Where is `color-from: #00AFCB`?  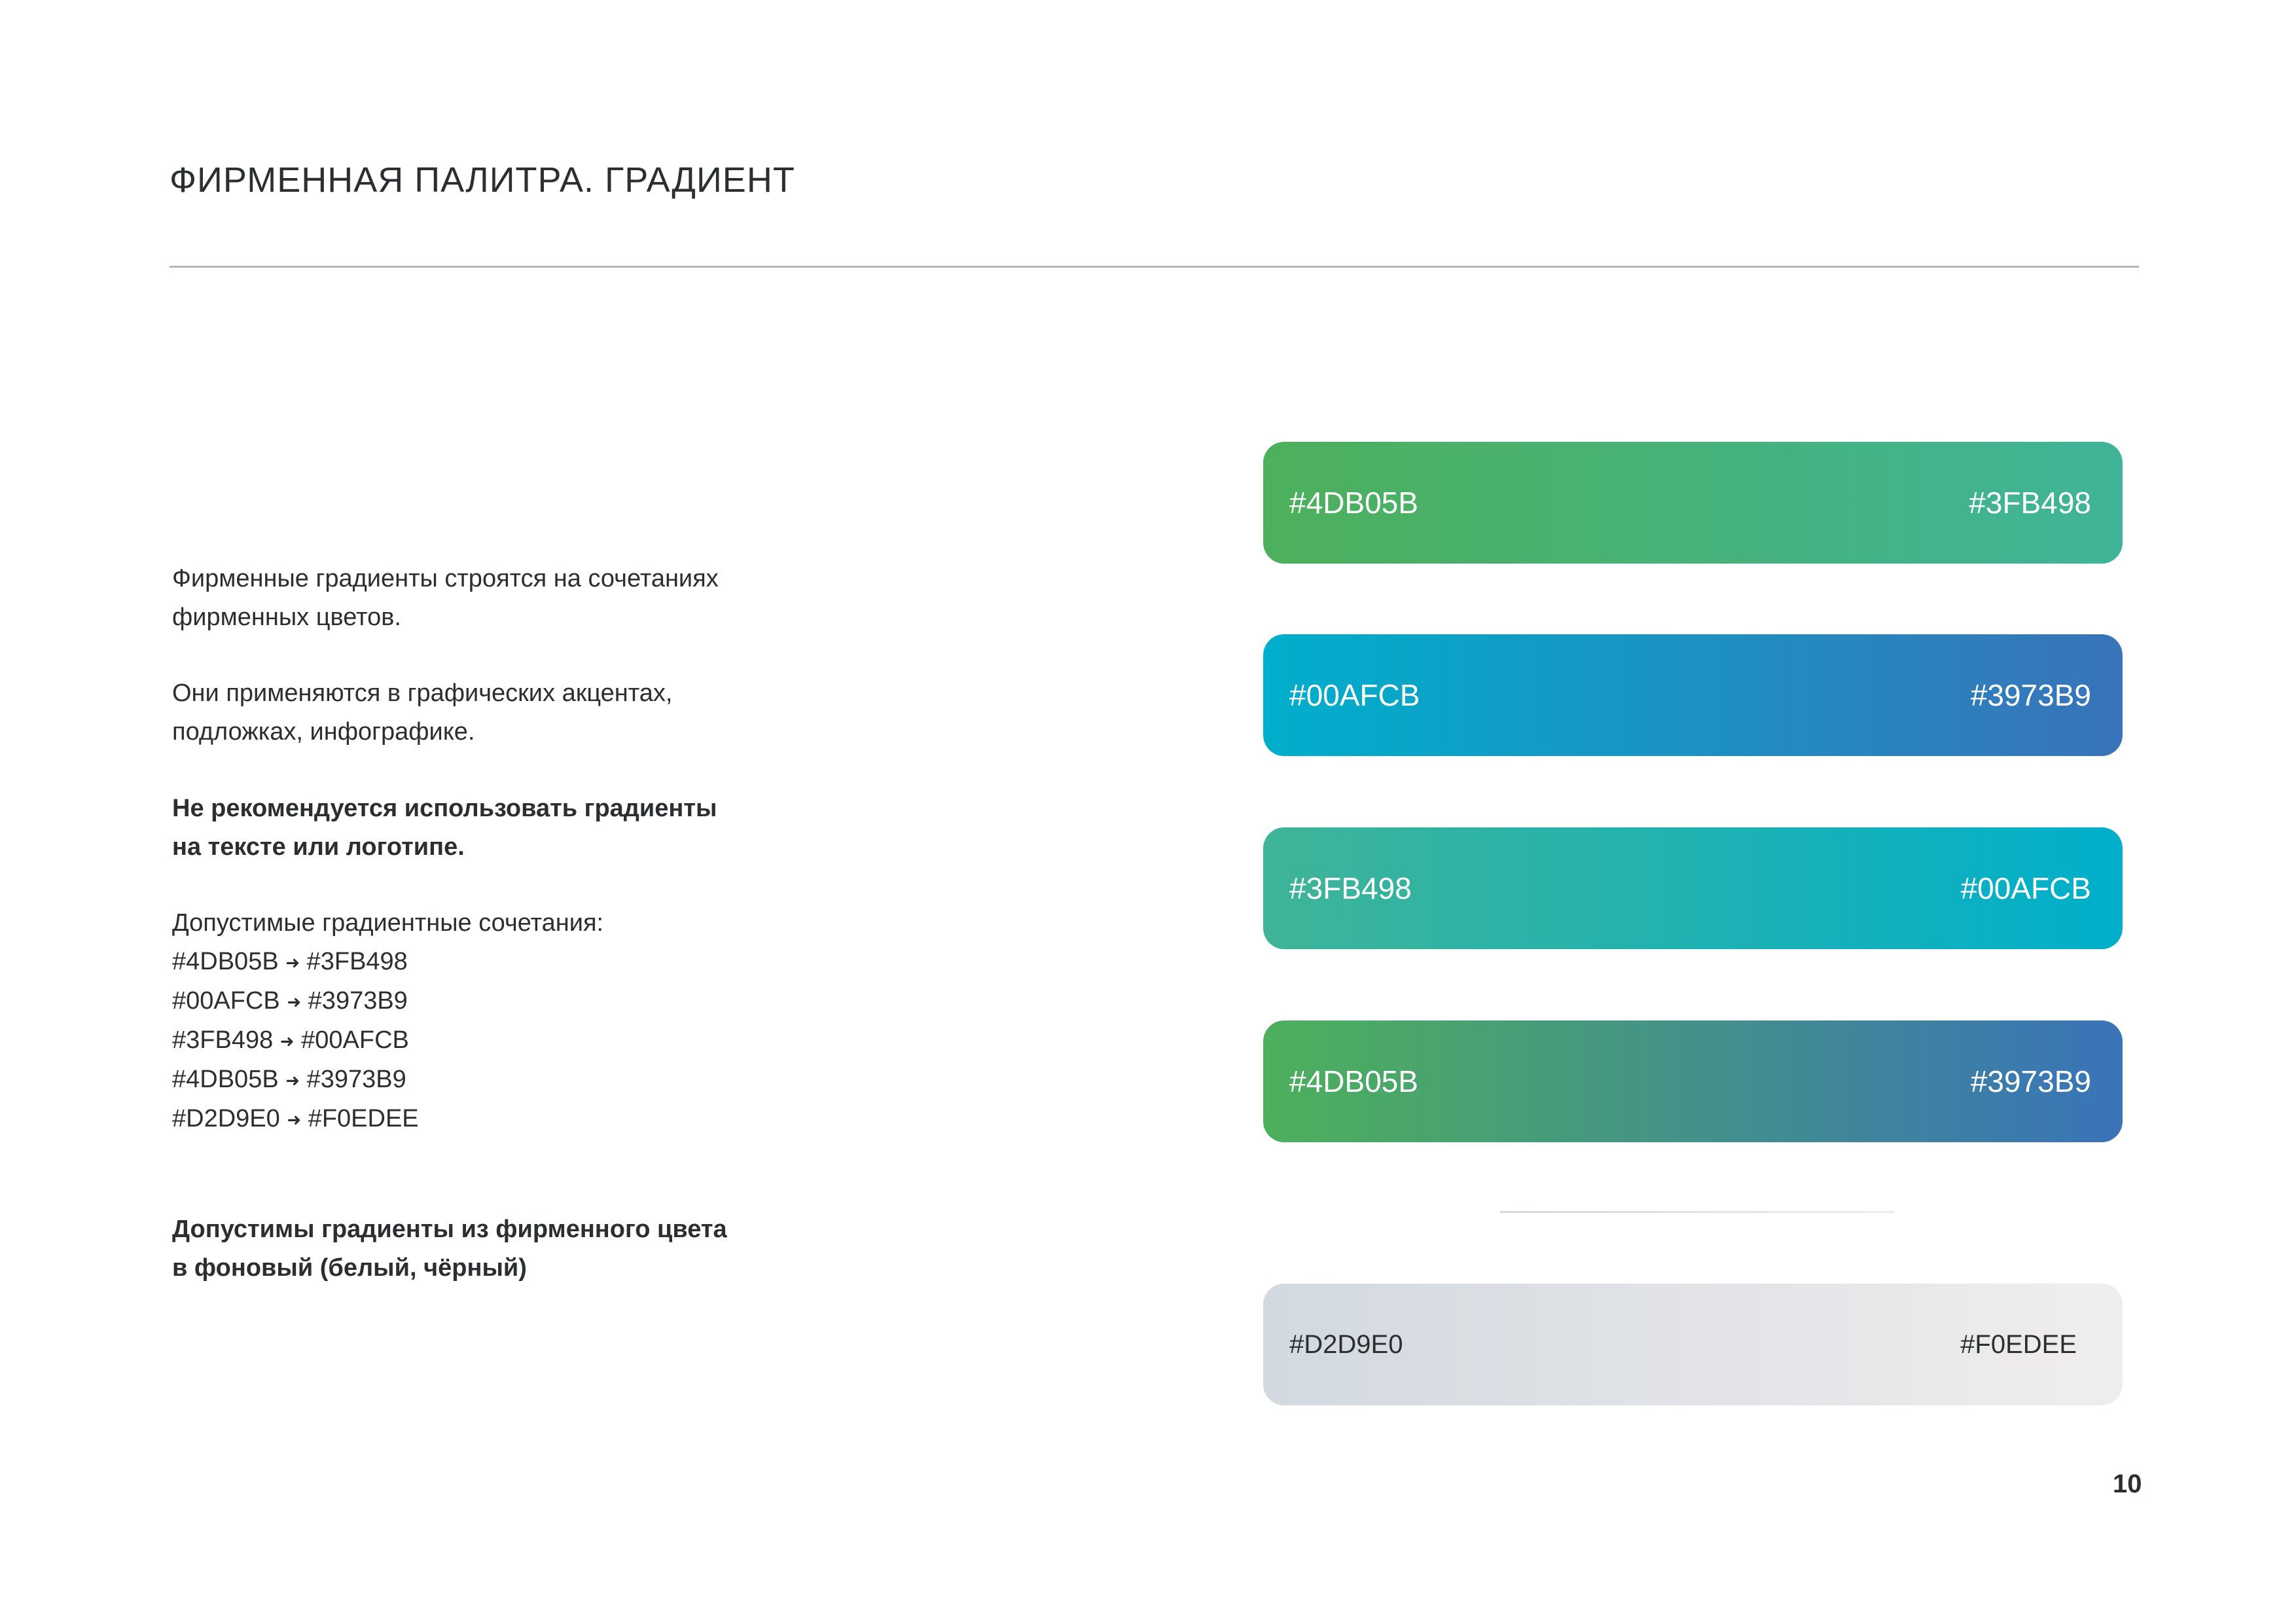 color-from: #00AFCB is located at coordinates (226, 1000).